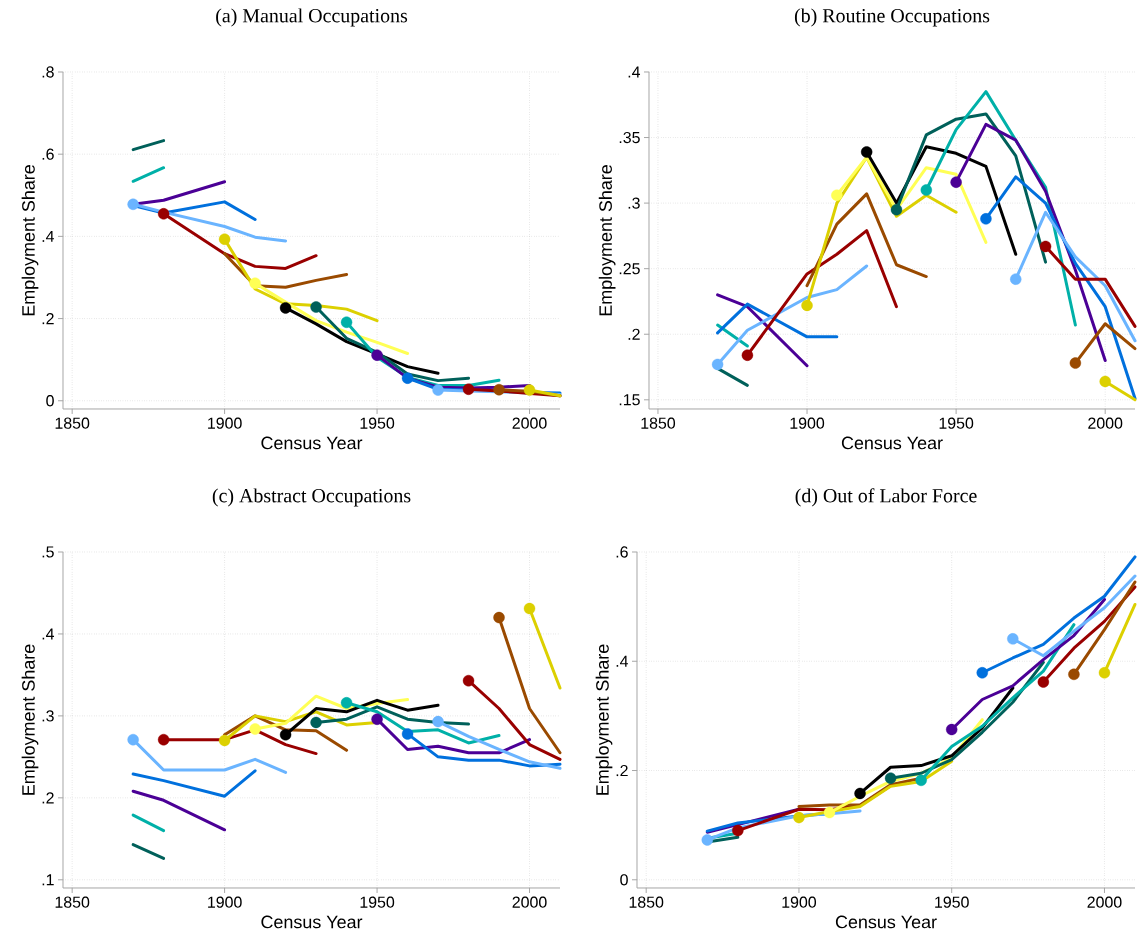 This screenshot has height=941, width=1145. What do you see at coordinates (312, 17) in the screenshot?
I see `chart-title: (a) Manual Occupations` at bounding box center [312, 17].